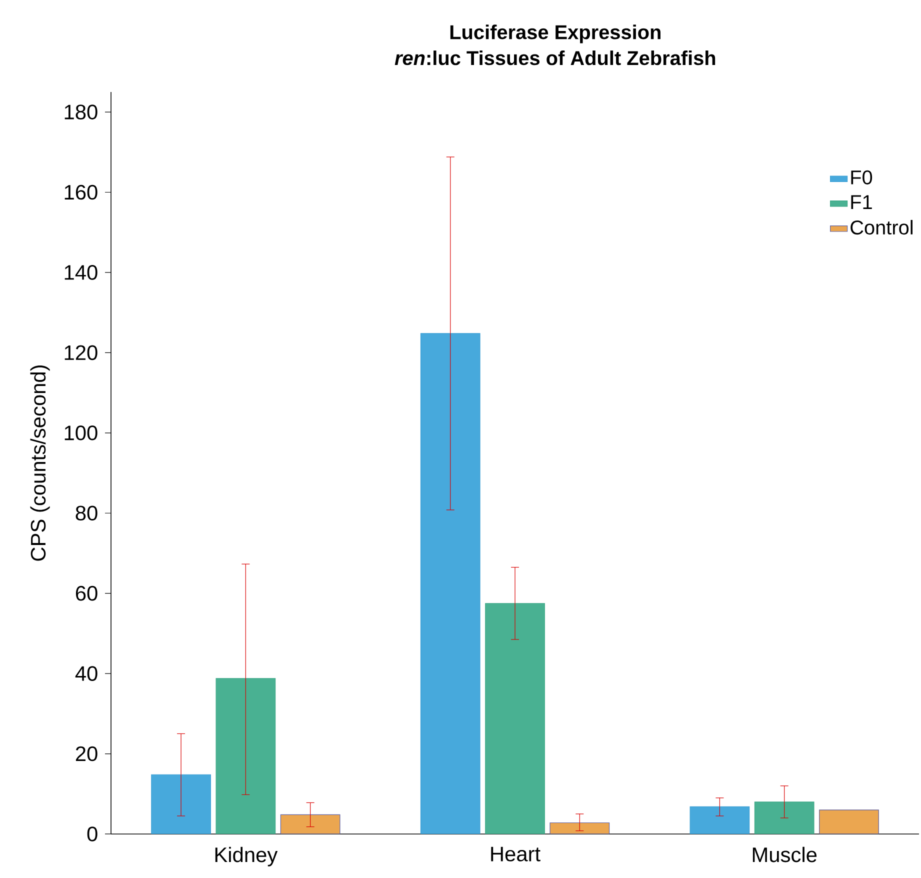 The image size is (921, 878). What do you see at coordinates (40, 463) in the screenshot?
I see `y-axis-title: CPS (counts/second)` at bounding box center [40, 463].